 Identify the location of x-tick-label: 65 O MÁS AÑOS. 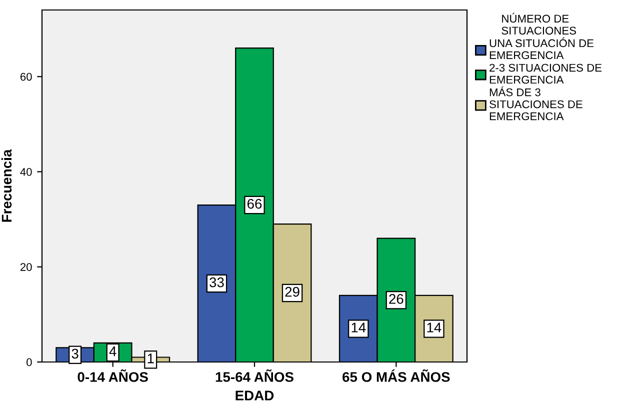
(396, 375).